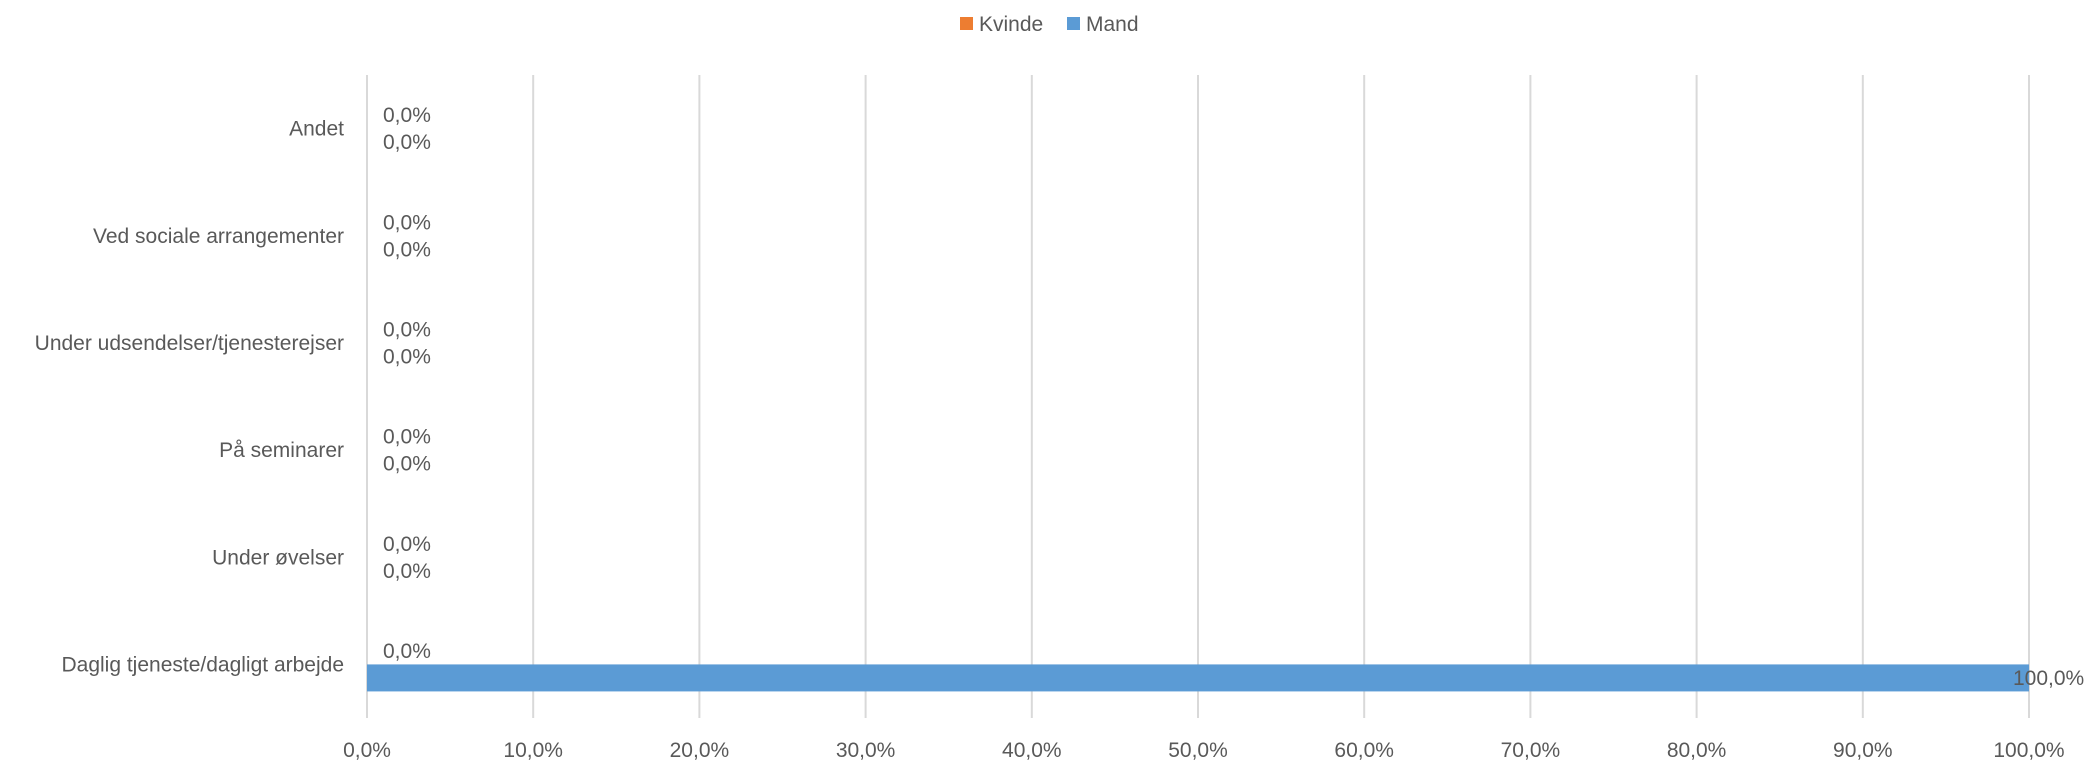  What do you see at coordinates (533, 750) in the screenshot?
I see `x-tick-label: 10,0%` at bounding box center [533, 750].